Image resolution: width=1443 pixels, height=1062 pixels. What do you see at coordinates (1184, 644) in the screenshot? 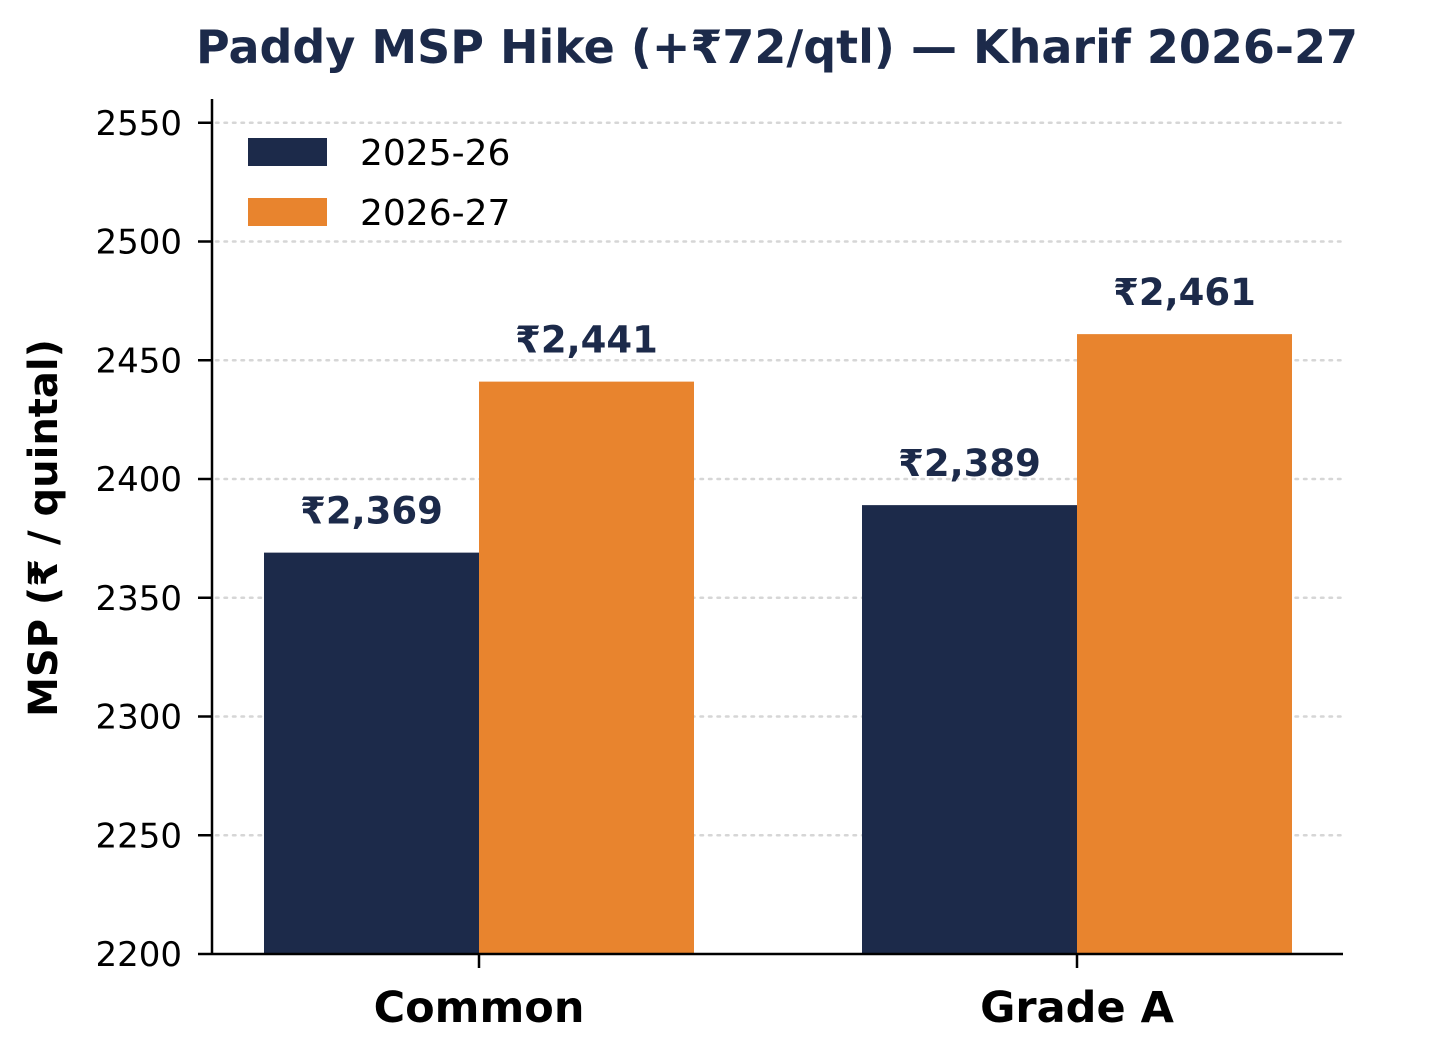
I see `bar-2026-27-grade-a` at bounding box center [1184, 644].